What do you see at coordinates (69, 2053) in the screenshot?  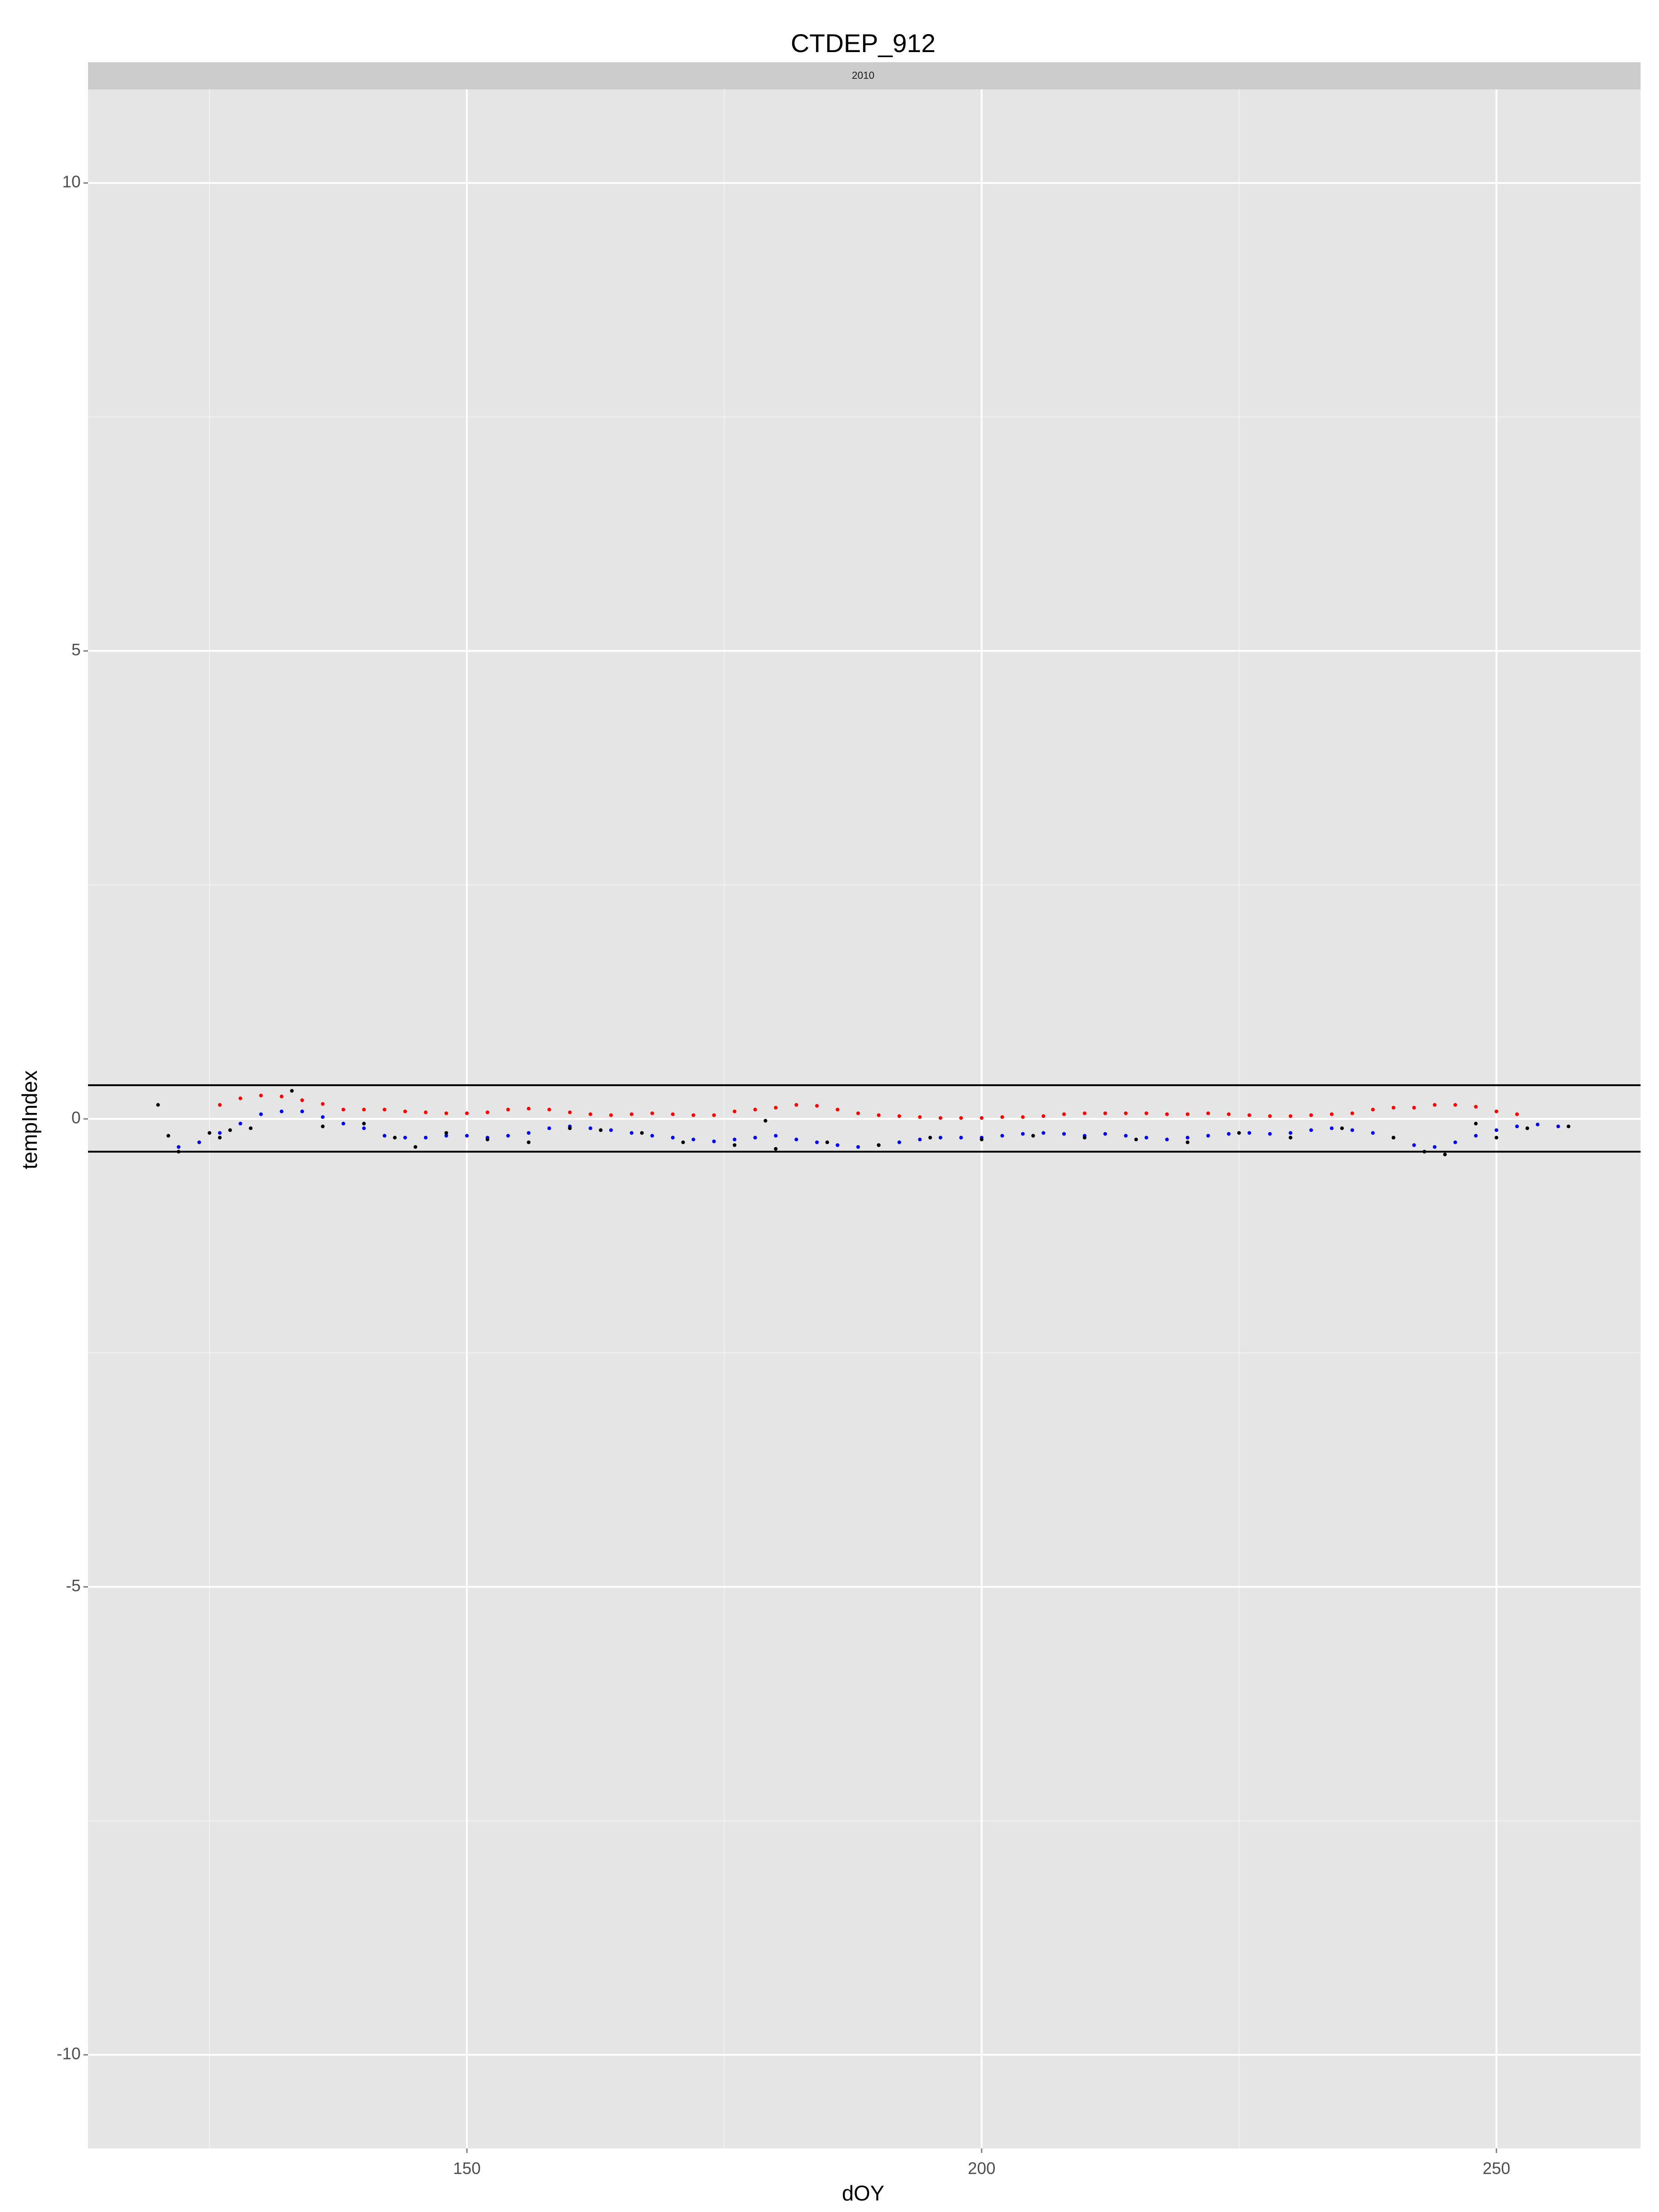 I see `y-tick-label: -10` at bounding box center [69, 2053].